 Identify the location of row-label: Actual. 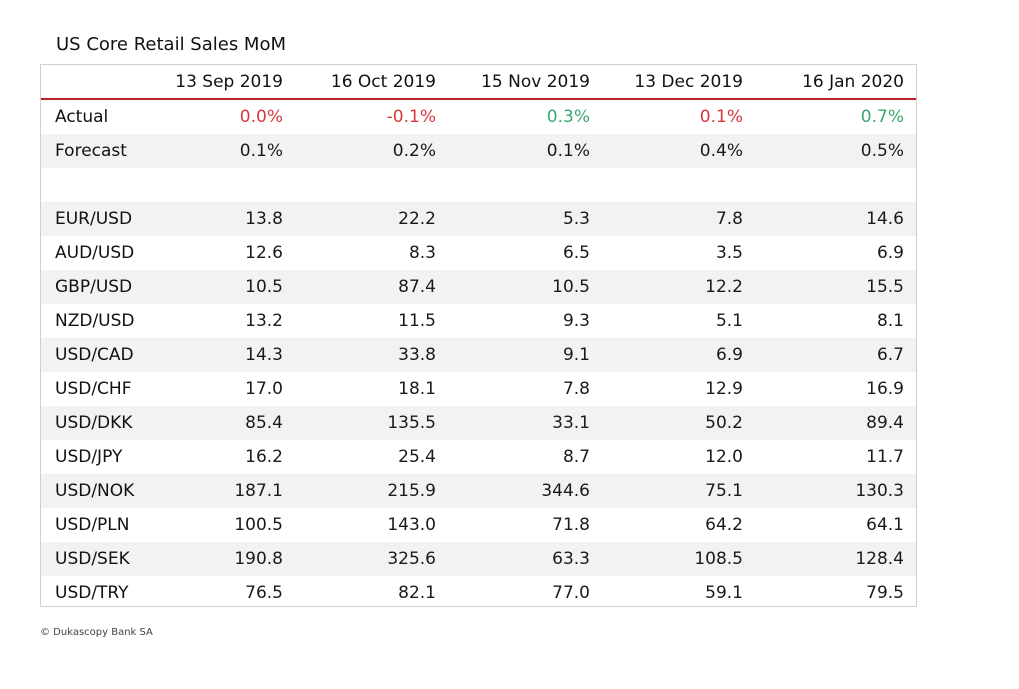
(92, 116).